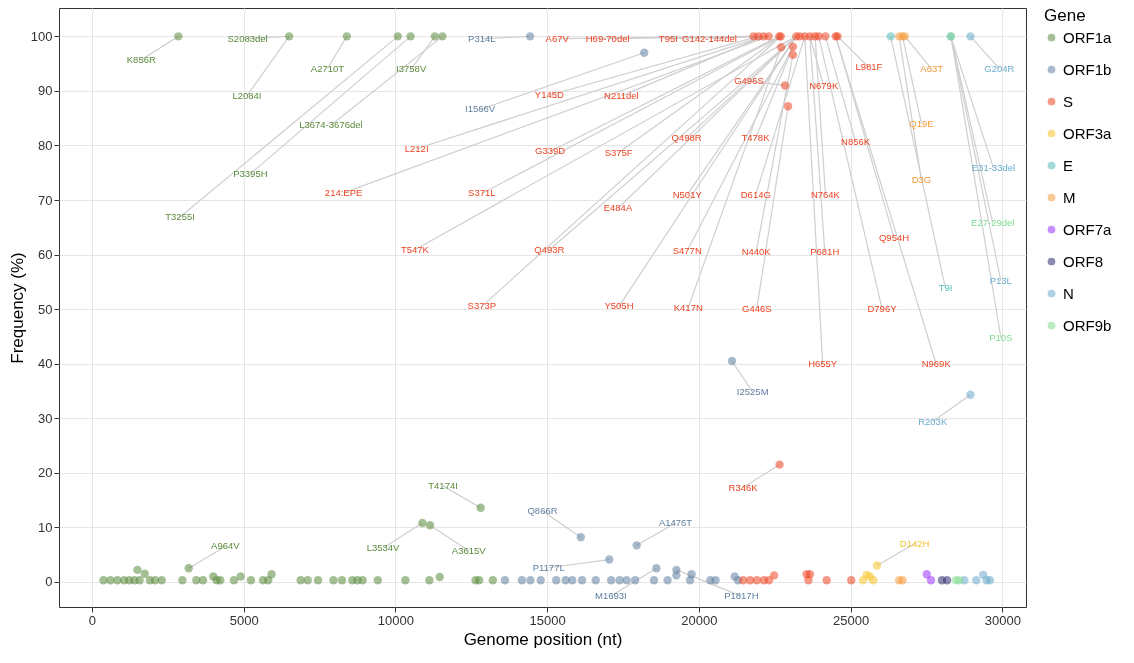 Image resolution: width=1134 pixels, height=663 pixels. I want to click on annotation: H69-70del, so click(607, 38).